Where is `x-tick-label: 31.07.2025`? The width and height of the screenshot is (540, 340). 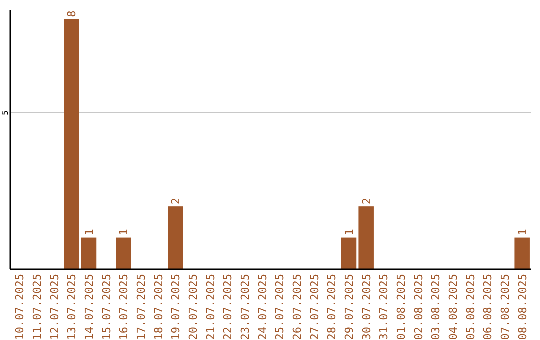 x-tick-label: 31.07.2025 is located at coordinates (384, 307).